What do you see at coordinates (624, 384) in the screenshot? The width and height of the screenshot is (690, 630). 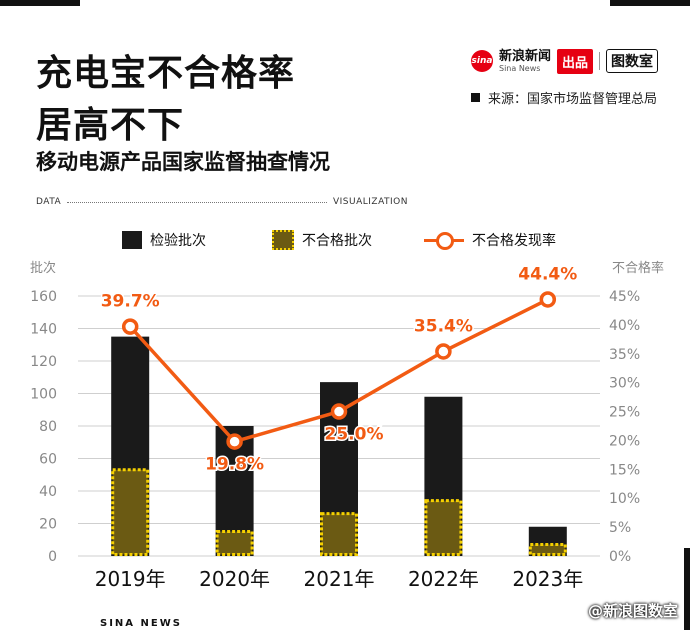 I see `y-right-tick-label: 30%` at bounding box center [624, 384].